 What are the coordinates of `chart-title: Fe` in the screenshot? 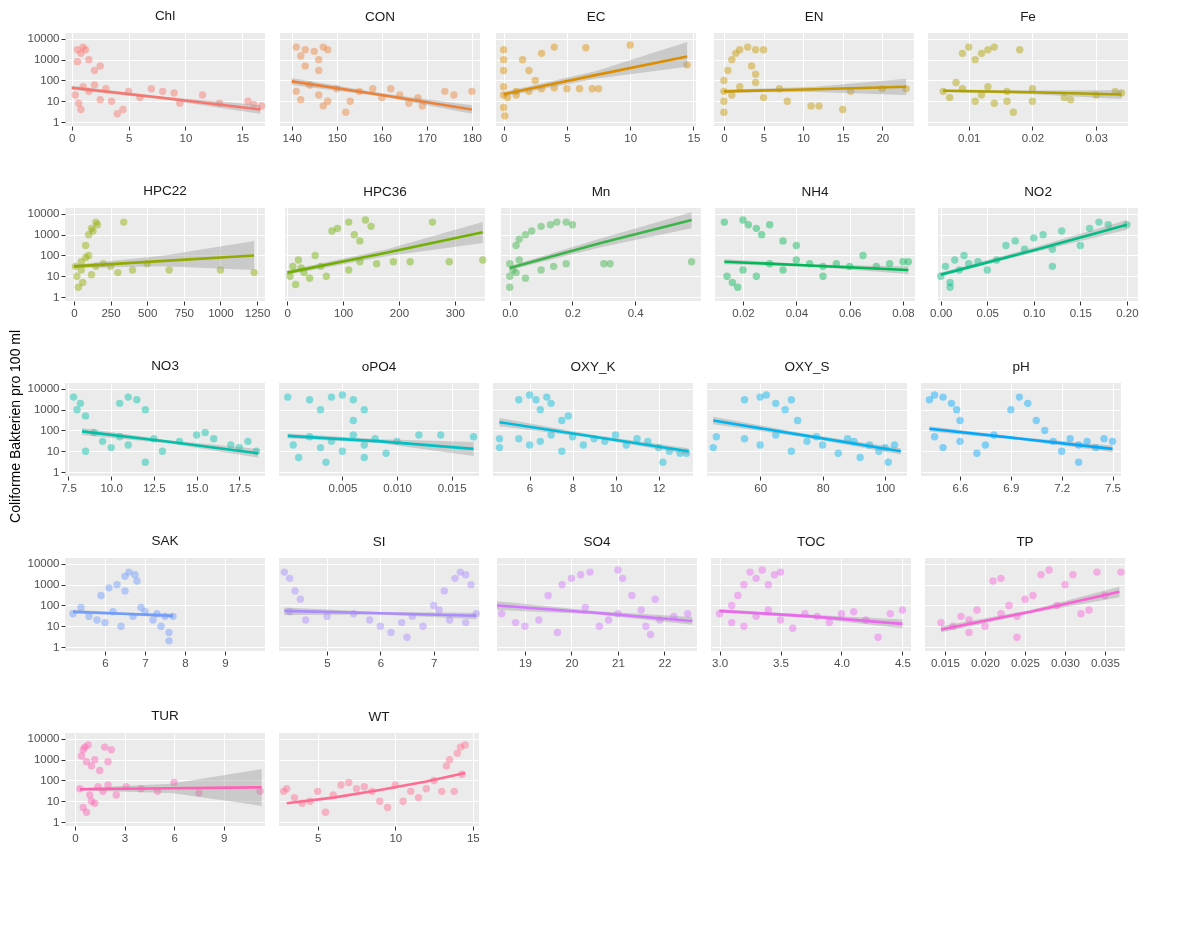 It's located at (1028, 16).